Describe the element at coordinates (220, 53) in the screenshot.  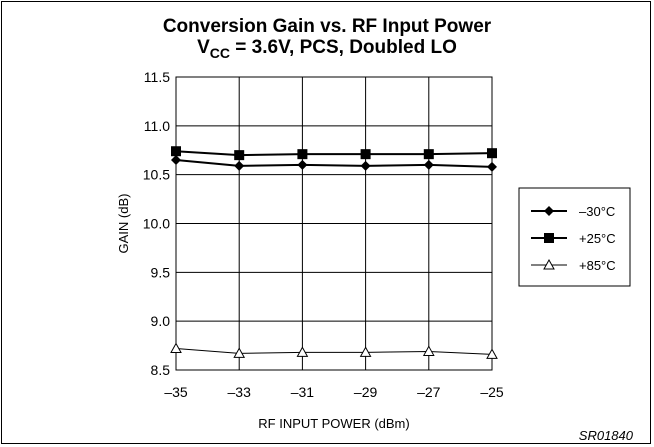
I see `subtitle-sub: CC` at that location.